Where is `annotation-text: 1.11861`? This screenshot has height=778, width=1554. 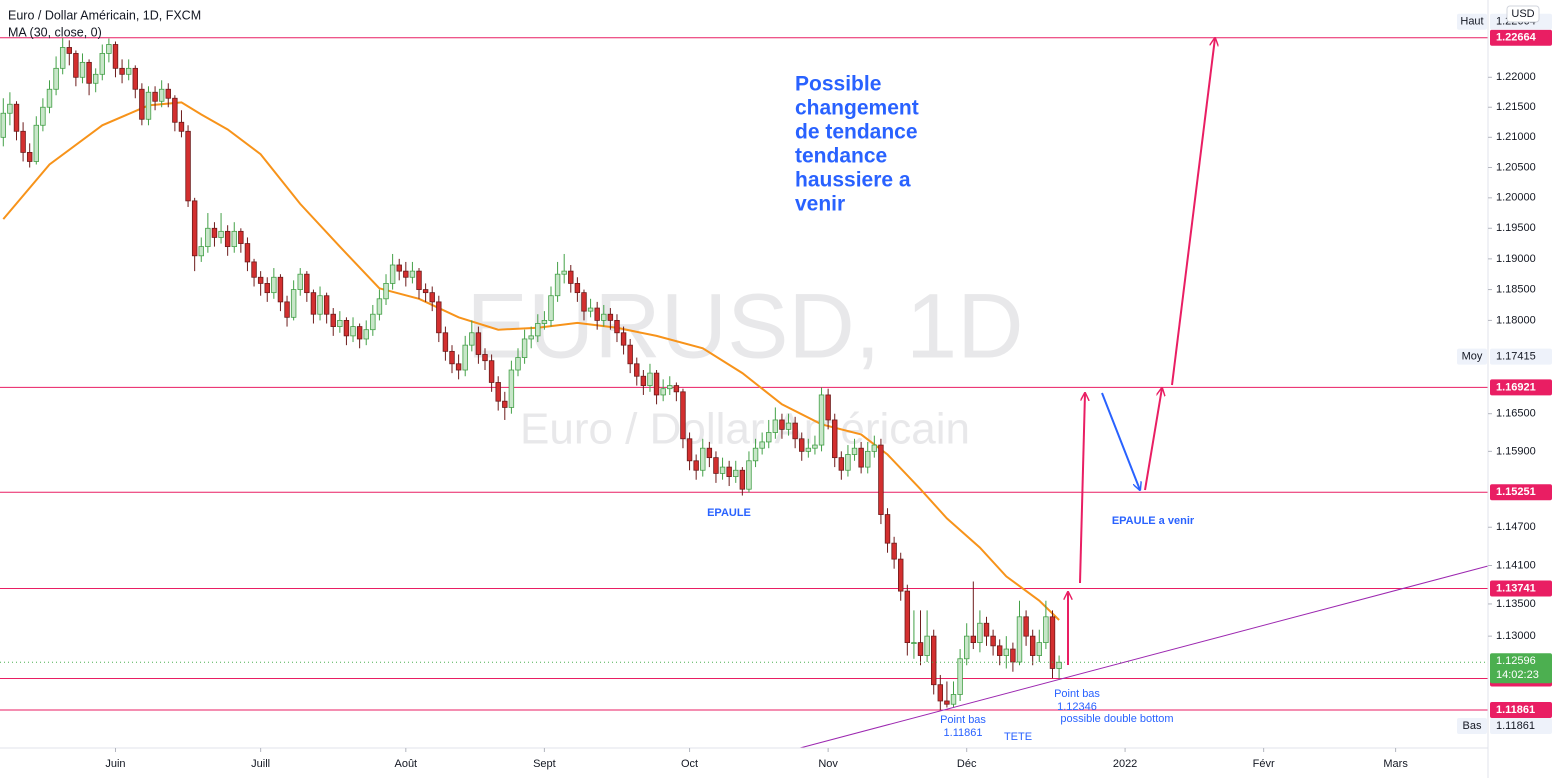
annotation-text: 1.11861 is located at coordinates (963, 733).